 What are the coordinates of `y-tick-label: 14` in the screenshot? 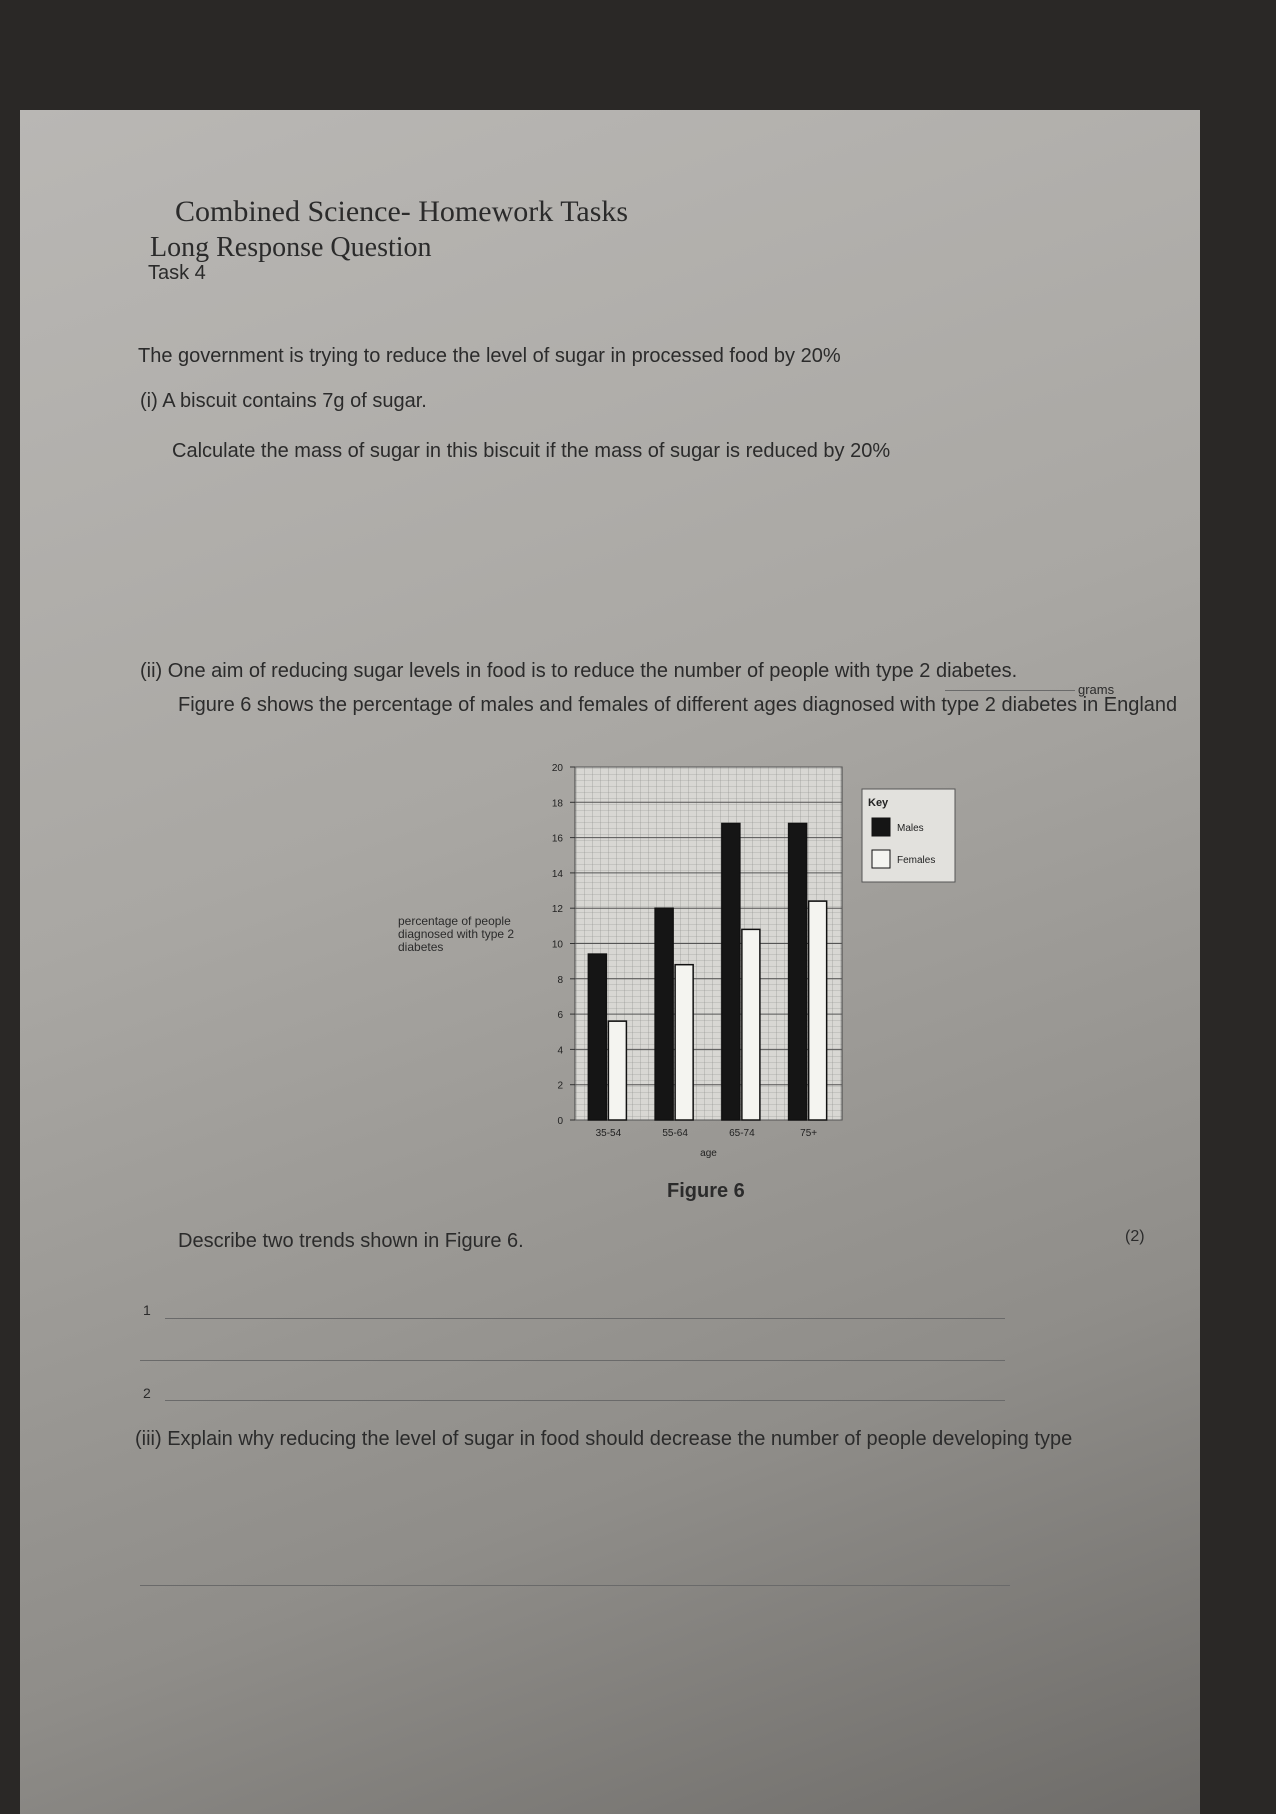 It's located at (558, 874).